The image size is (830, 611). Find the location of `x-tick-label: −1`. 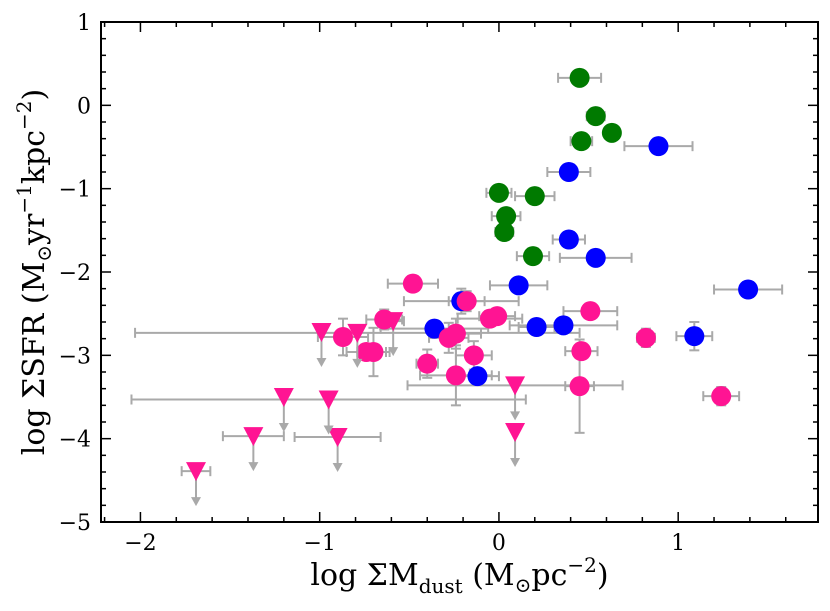

x-tick-label: −1 is located at coordinates (319, 543).